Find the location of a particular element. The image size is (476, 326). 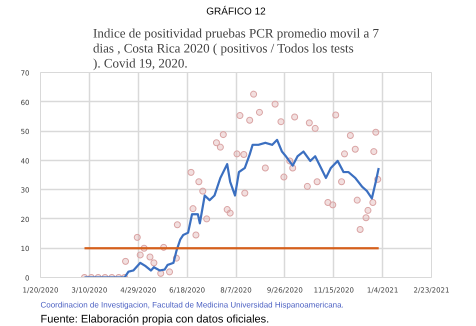

chart-subtitle: Indice de positividad pruebas PCR promedio movil a 7 dias , Costa Rica 2020 ( positivos / Todos los tests ). Covid 19, 2020. is located at coordinates (236, 48).